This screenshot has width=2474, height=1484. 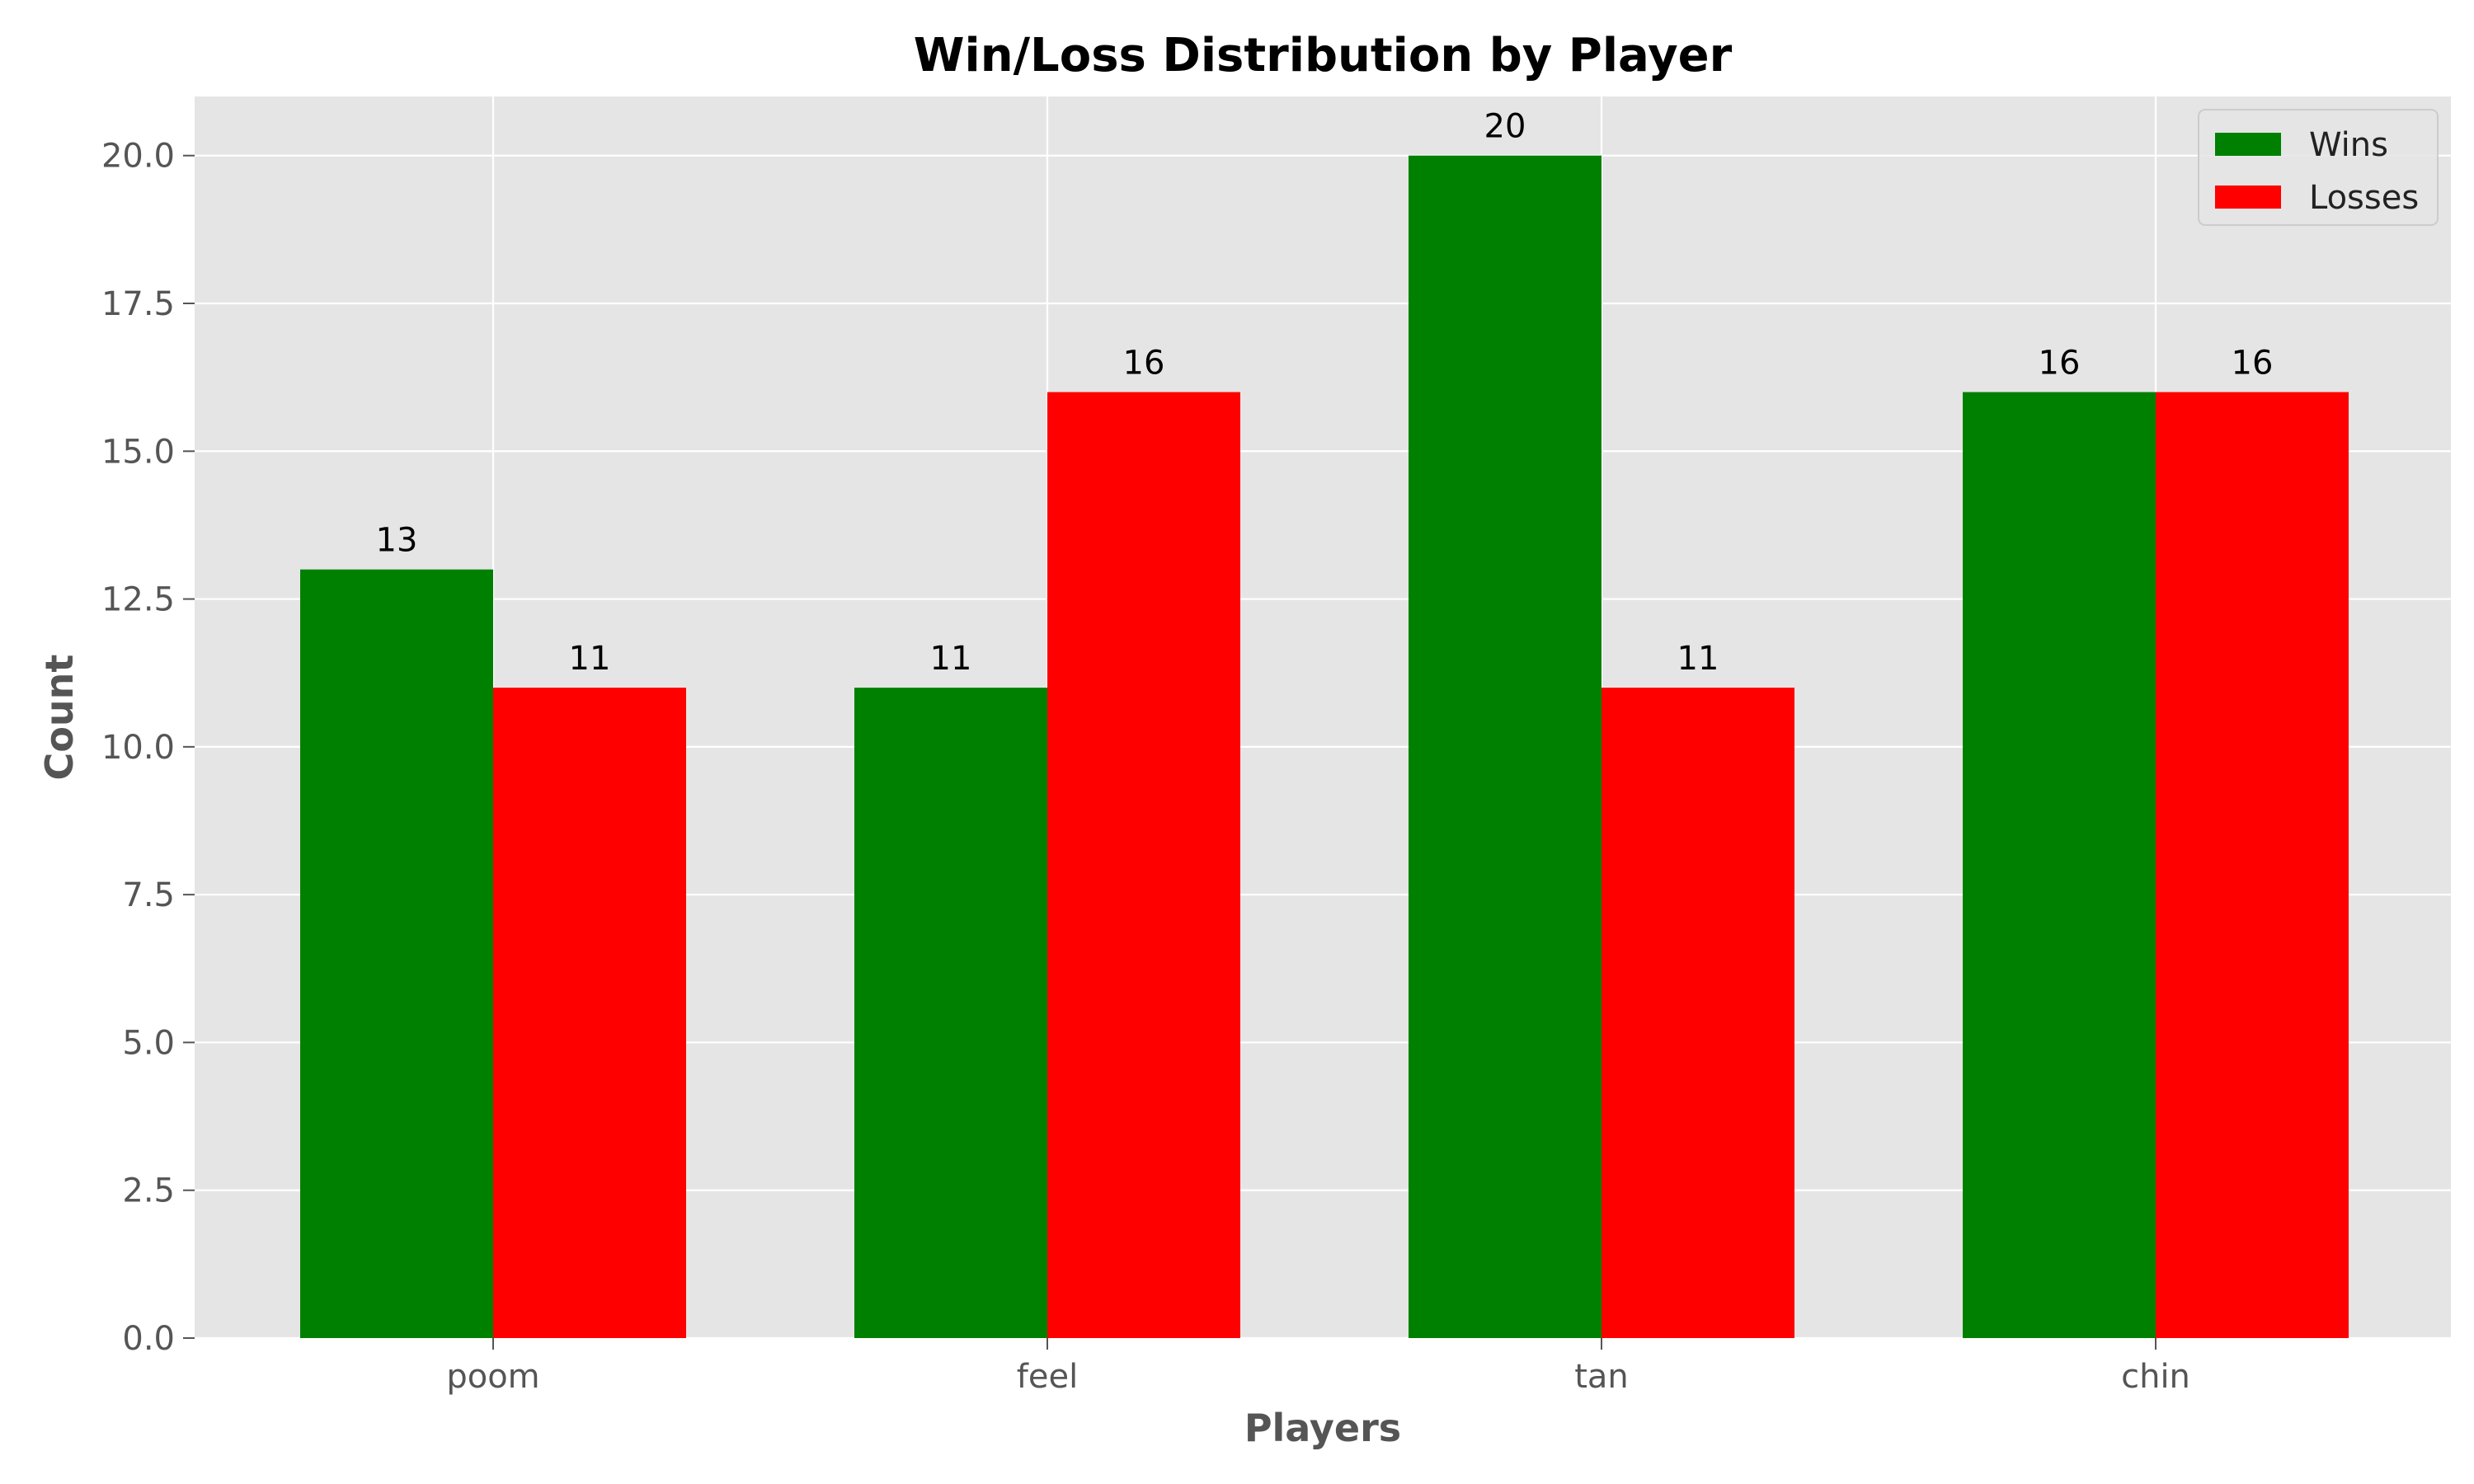 I want to click on value-label-wins-feel: 11, so click(x=951, y=659).